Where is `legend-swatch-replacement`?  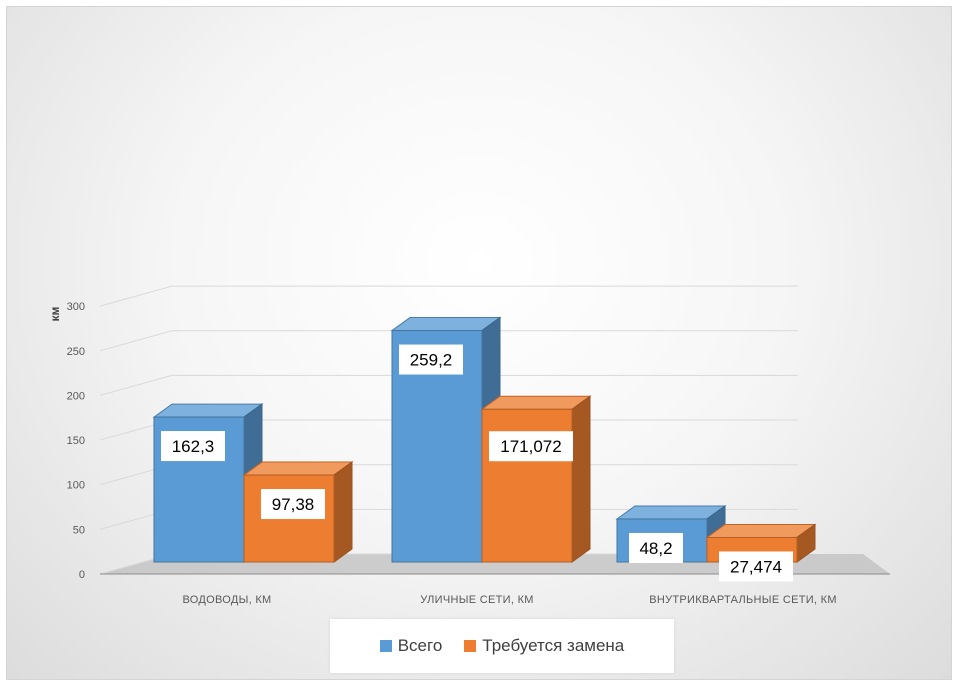 legend-swatch-replacement is located at coordinates (470, 646).